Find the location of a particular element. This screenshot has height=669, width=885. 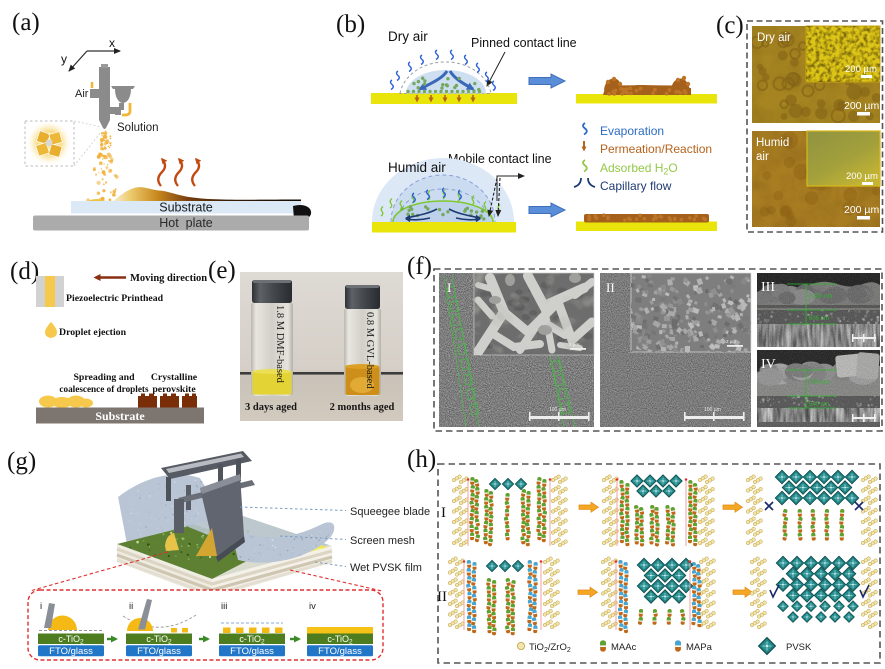

svg-text: ii is located at coordinates (131, 606).